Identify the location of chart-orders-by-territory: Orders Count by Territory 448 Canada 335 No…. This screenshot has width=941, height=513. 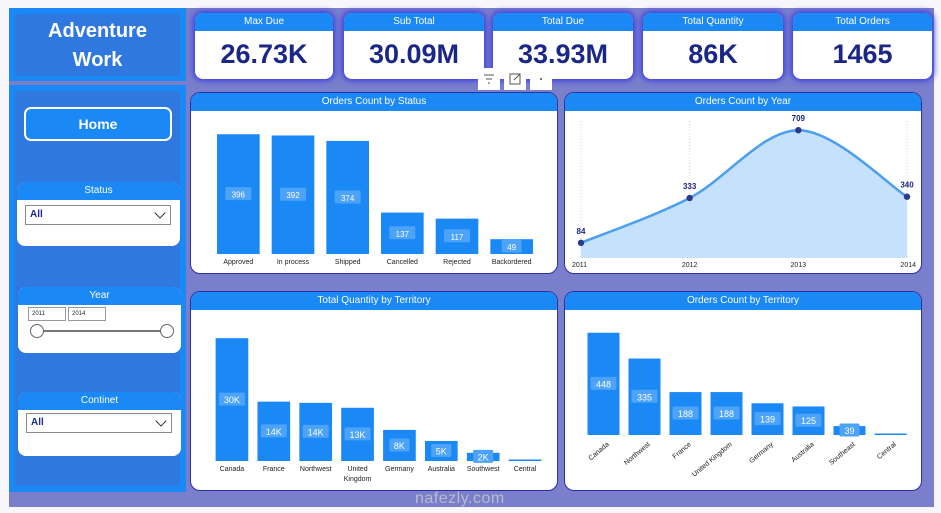
(743, 391).